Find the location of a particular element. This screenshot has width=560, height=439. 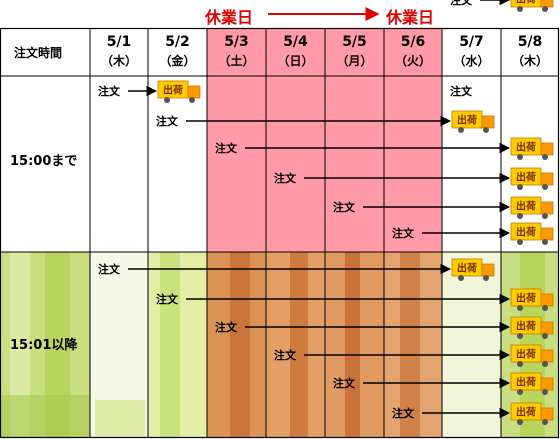

truck-body is located at coordinates (526, 4).